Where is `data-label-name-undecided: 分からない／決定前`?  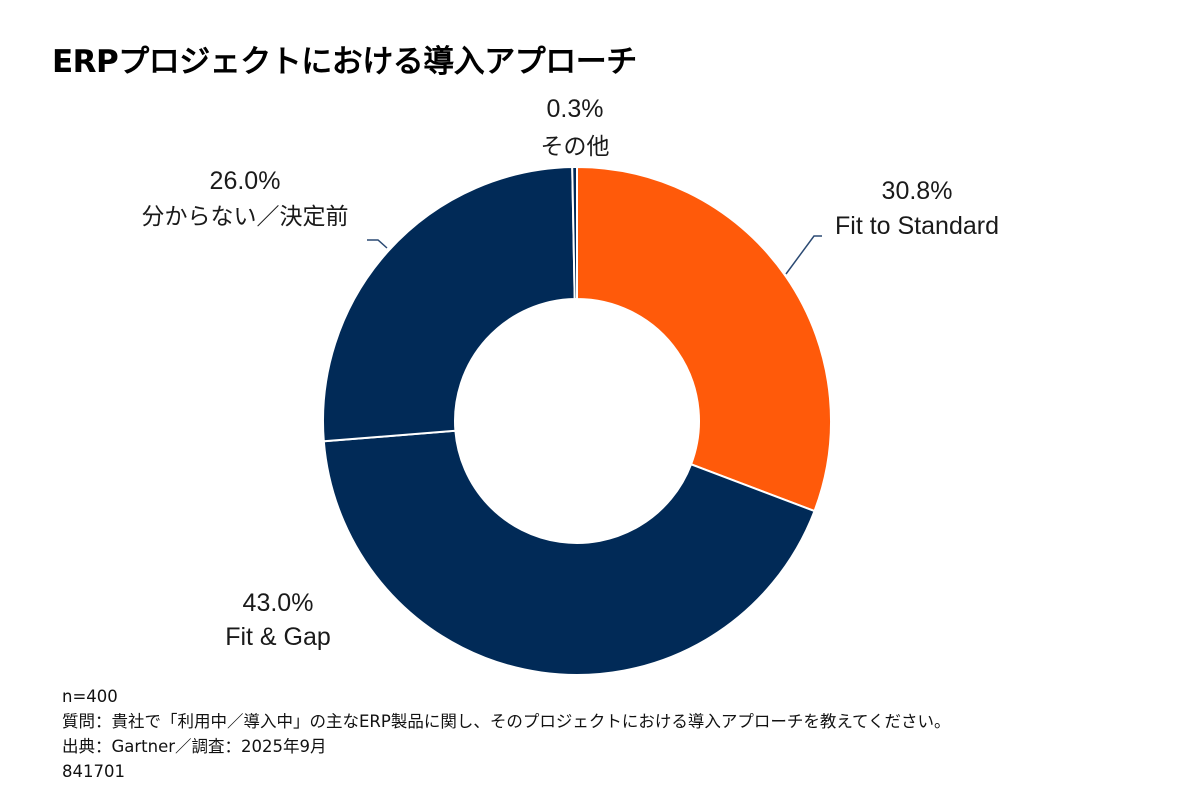 data-label-name-undecided: 分からない／決定前 is located at coordinates (245, 217).